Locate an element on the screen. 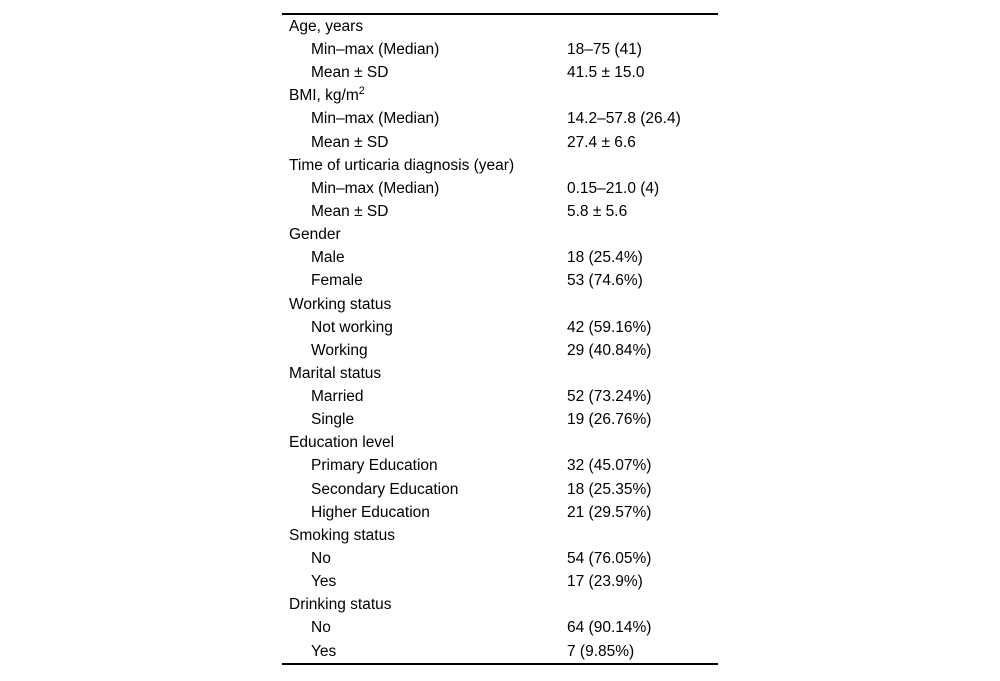  table-row: Male 18 (25.4%) is located at coordinates (500, 257).